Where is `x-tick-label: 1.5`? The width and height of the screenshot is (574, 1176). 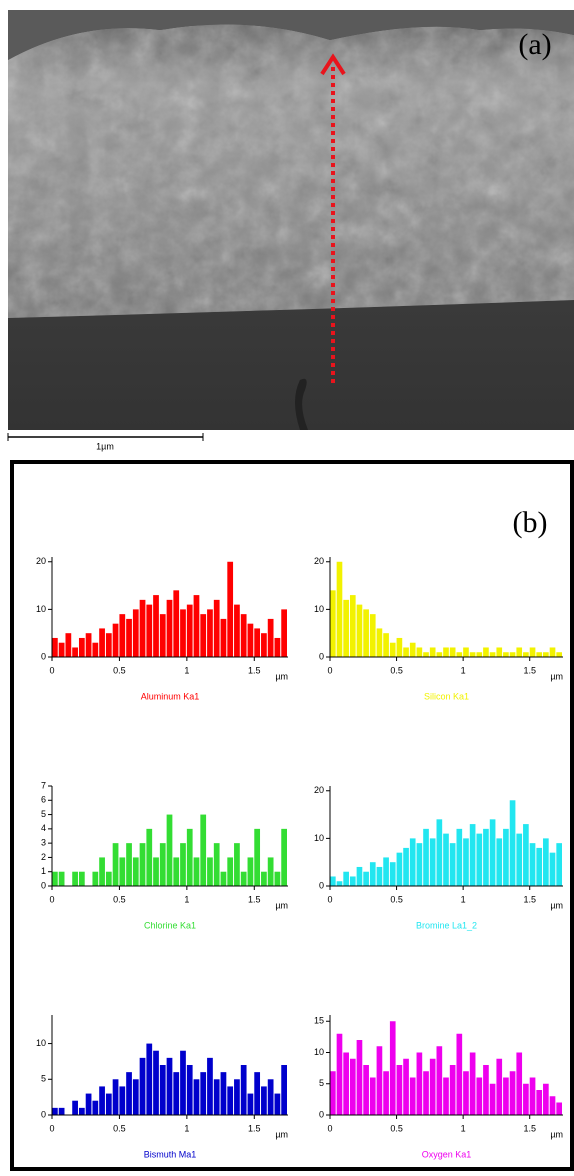 x-tick-label: 1.5 is located at coordinates (529, 899).